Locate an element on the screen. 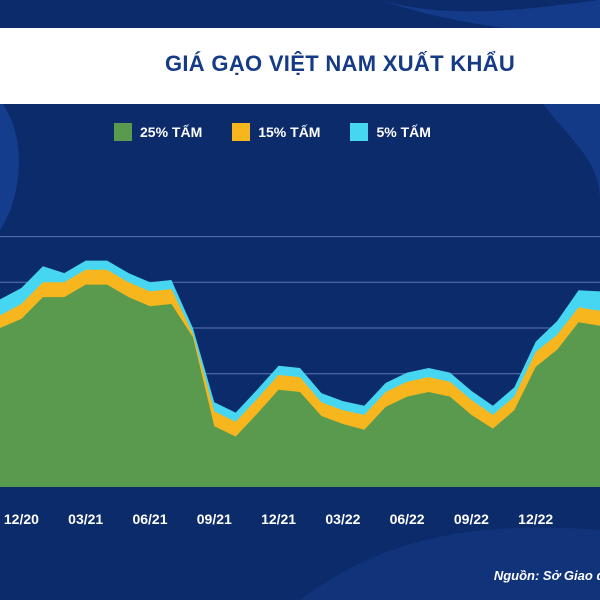  title-band is located at coordinates (300, 66).